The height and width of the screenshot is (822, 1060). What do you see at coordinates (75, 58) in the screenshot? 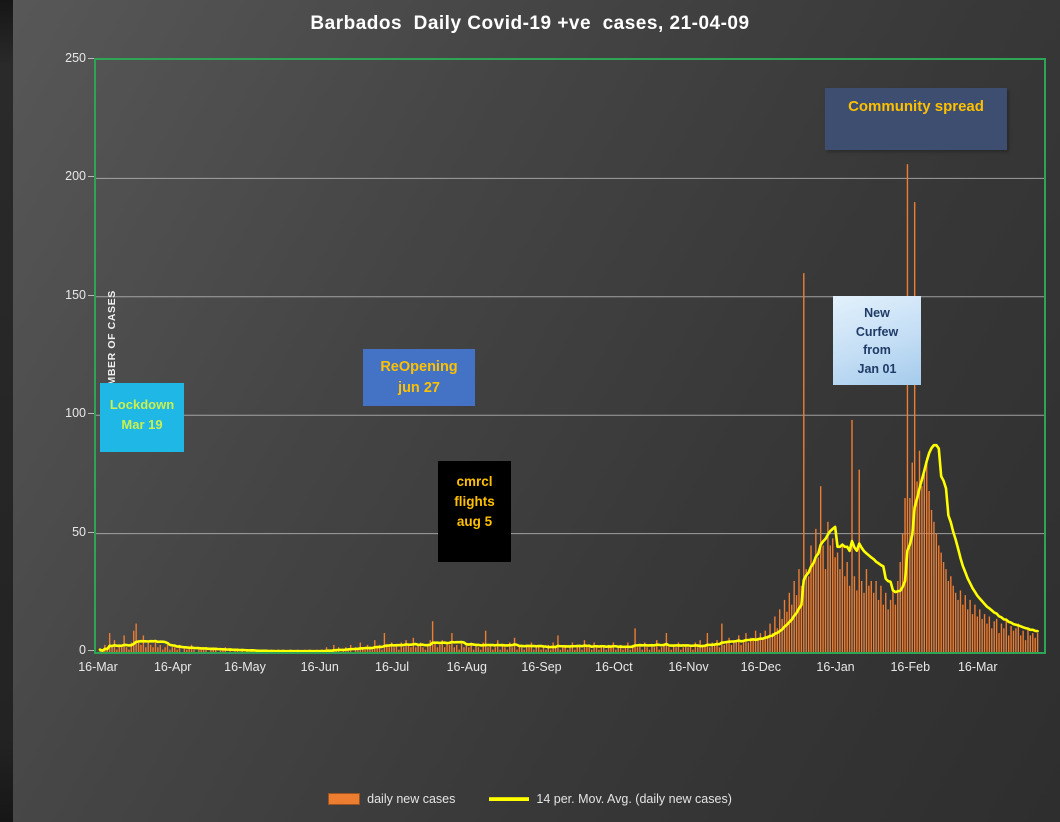
I see `y-tick-label: 250` at bounding box center [75, 58].